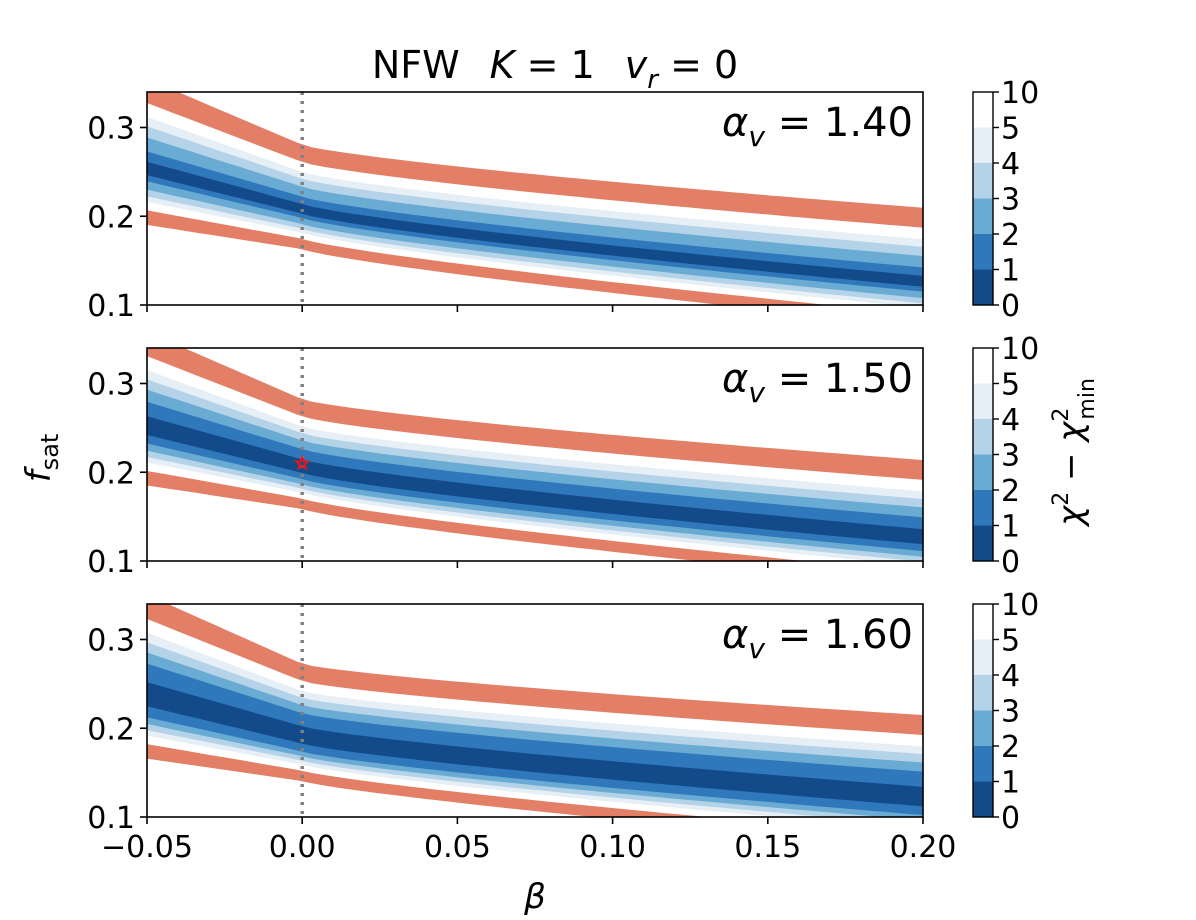  What do you see at coordinates (147, 847) in the screenshot?
I see `x-tick-label: −0.05` at bounding box center [147, 847].